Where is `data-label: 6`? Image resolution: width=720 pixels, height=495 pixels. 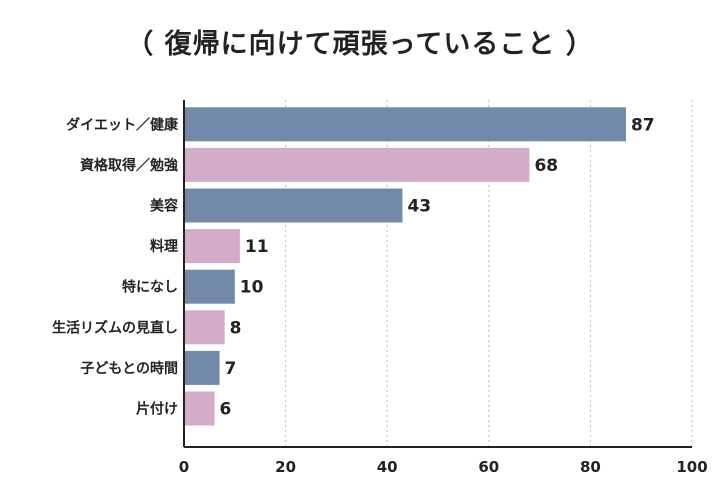
data-label: 6 is located at coordinates (225, 410).